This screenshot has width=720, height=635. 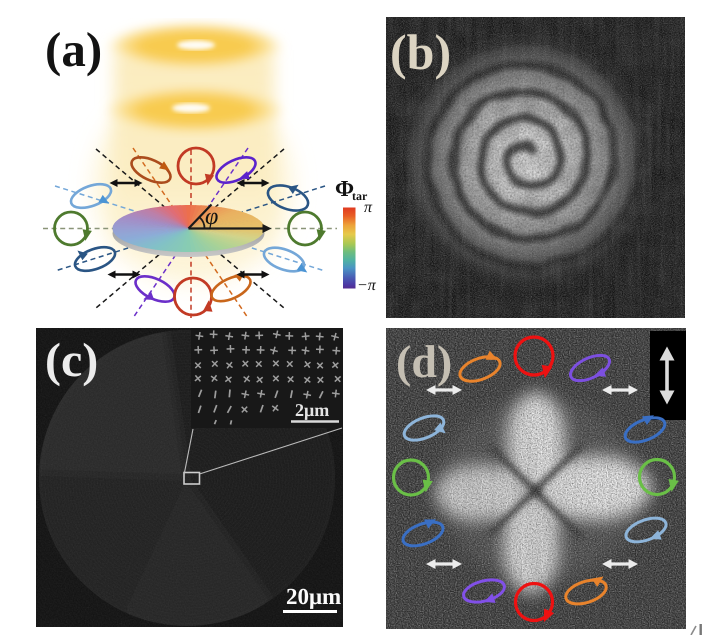 I want to click on svg-text: (d), so click(x=424, y=361).